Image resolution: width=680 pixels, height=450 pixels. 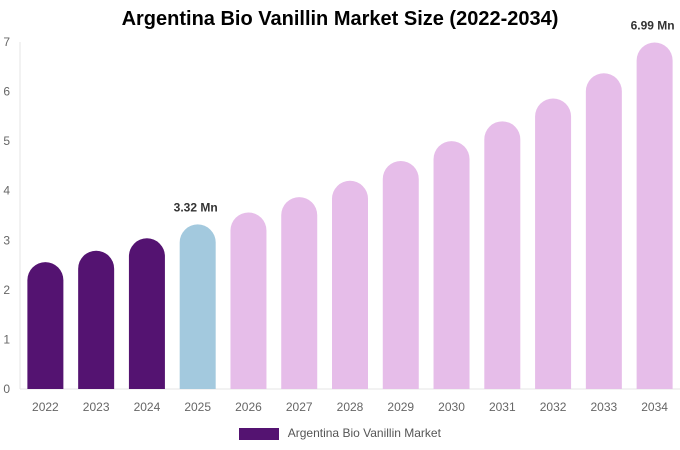 I want to click on bar-2031, so click(x=502, y=255).